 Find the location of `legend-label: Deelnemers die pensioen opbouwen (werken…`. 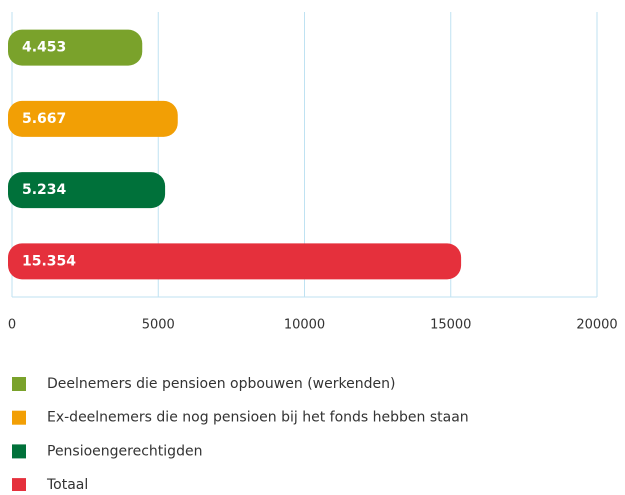

legend-label: Deelnemers die pensioen opbouwen (werken… is located at coordinates (221, 384).